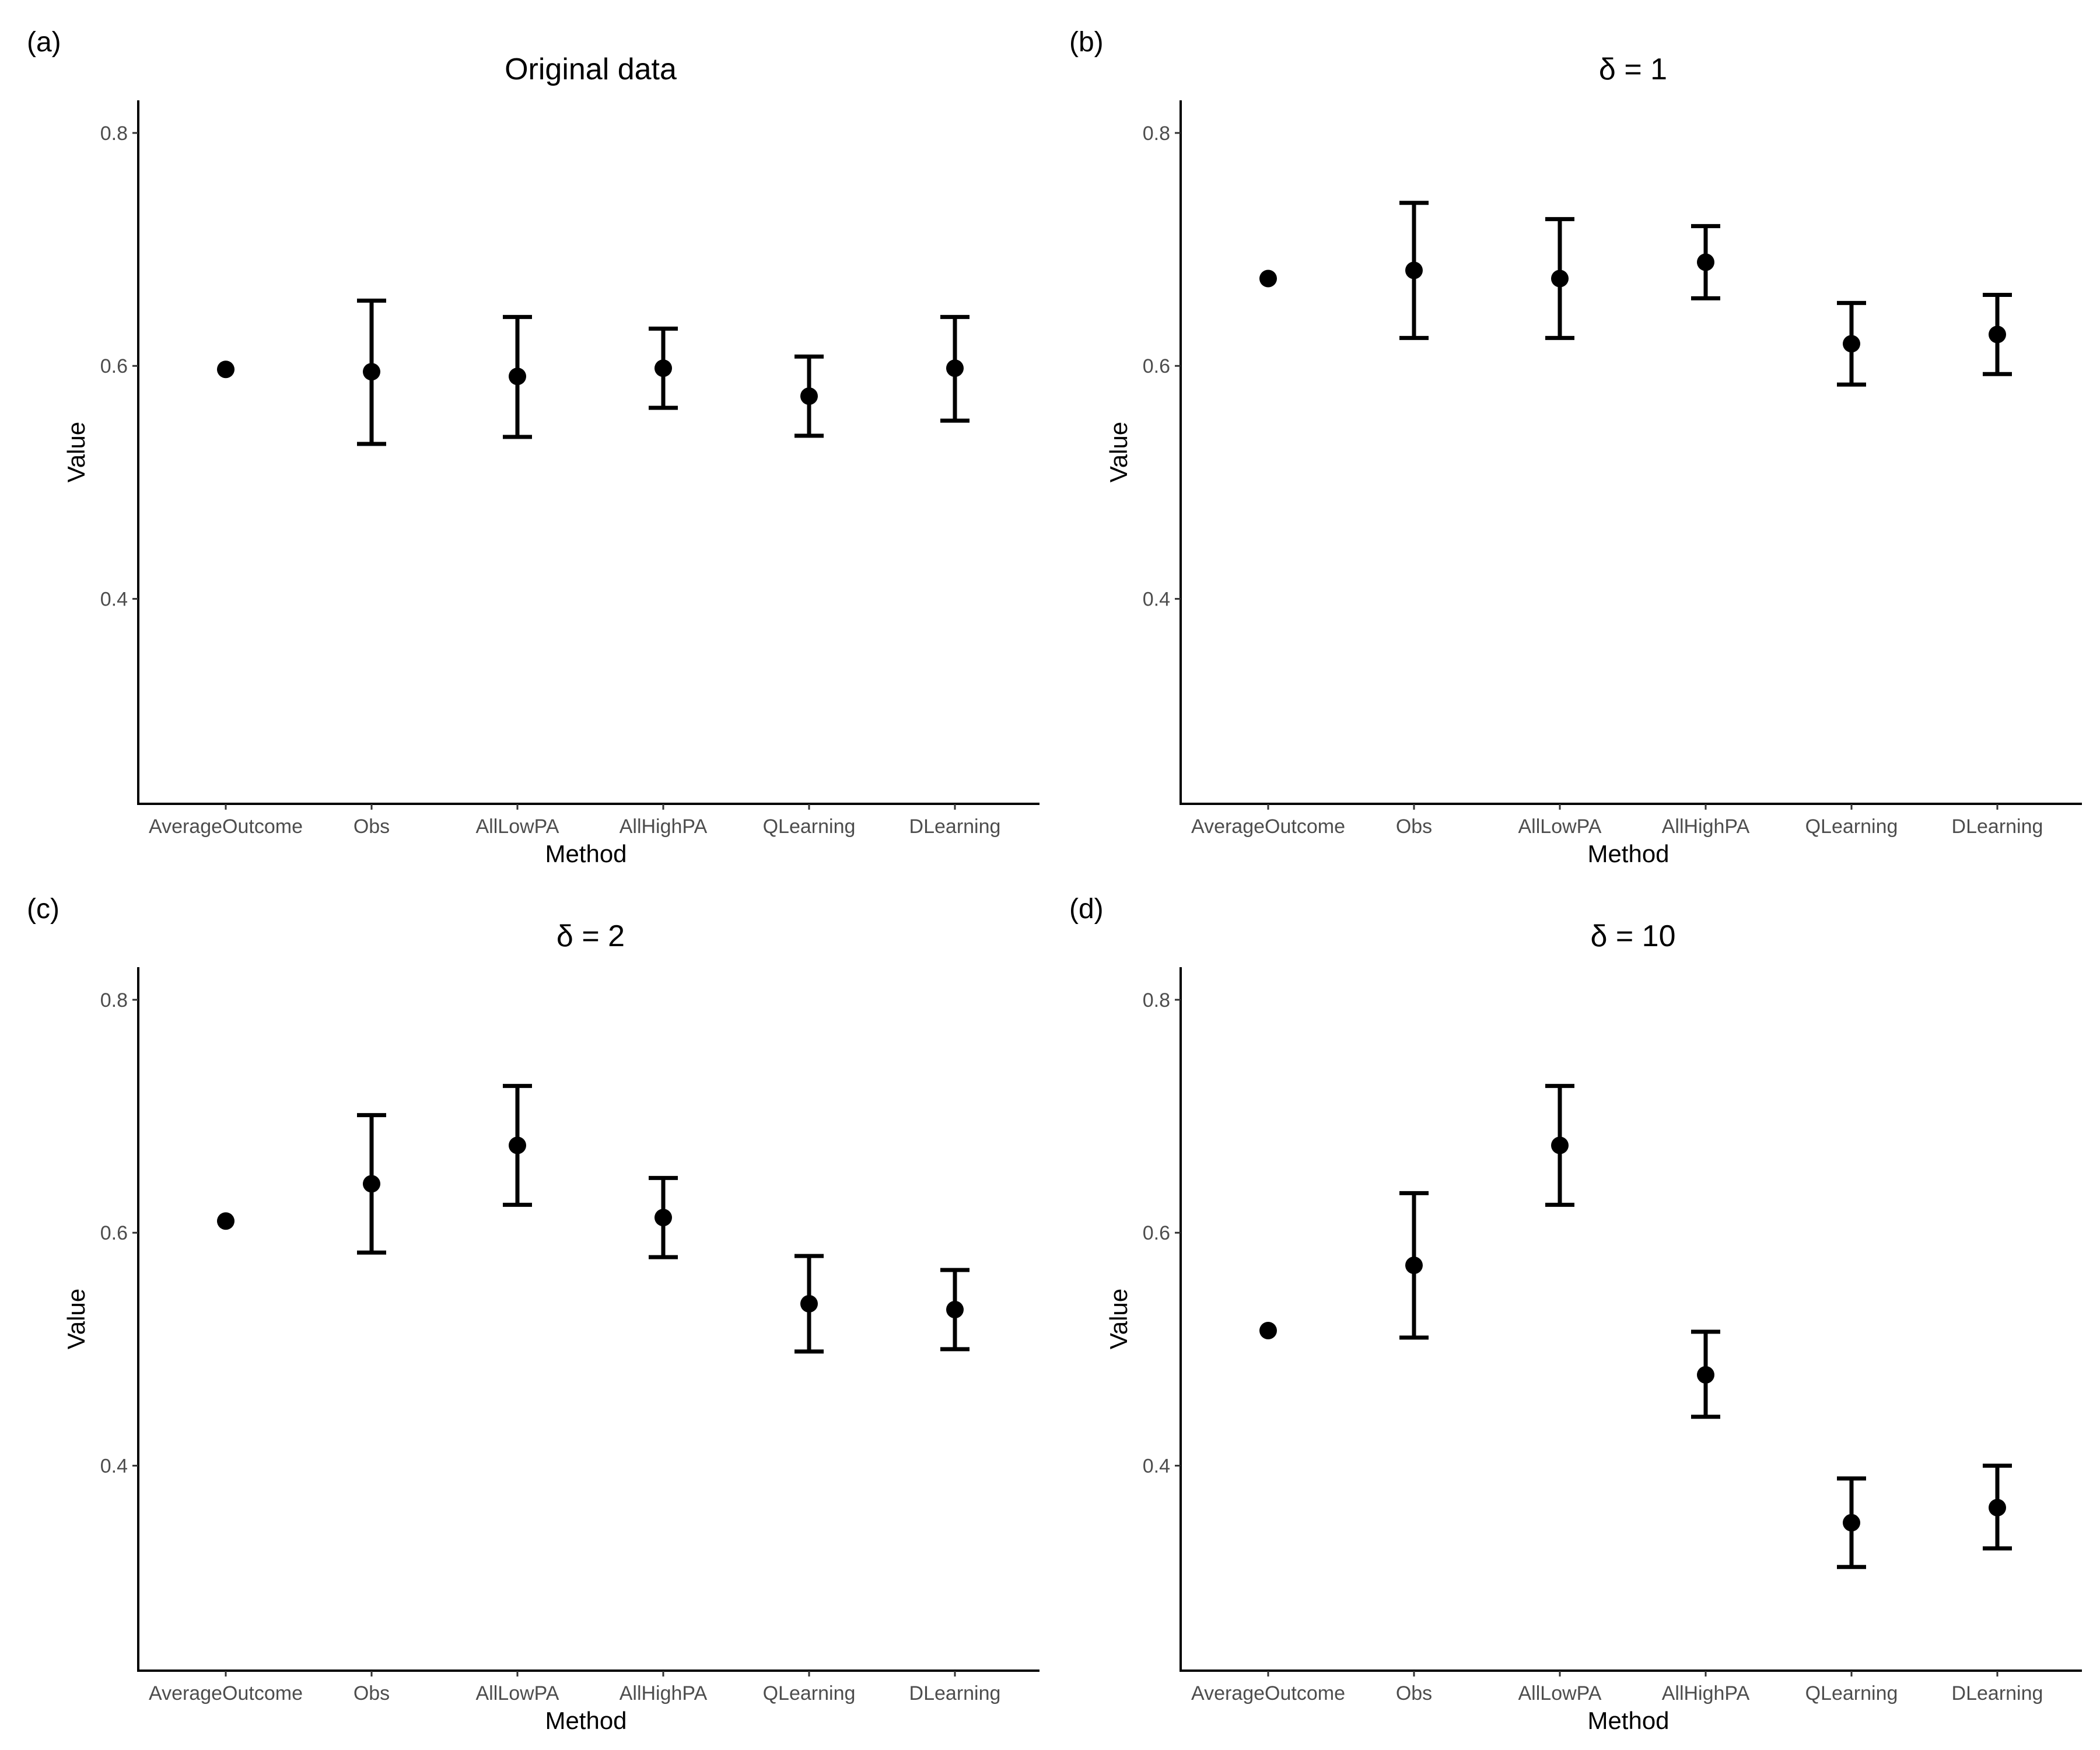  Describe the element at coordinates (1633, 69) in the screenshot. I see `chart-title: δ = 1` at that location.